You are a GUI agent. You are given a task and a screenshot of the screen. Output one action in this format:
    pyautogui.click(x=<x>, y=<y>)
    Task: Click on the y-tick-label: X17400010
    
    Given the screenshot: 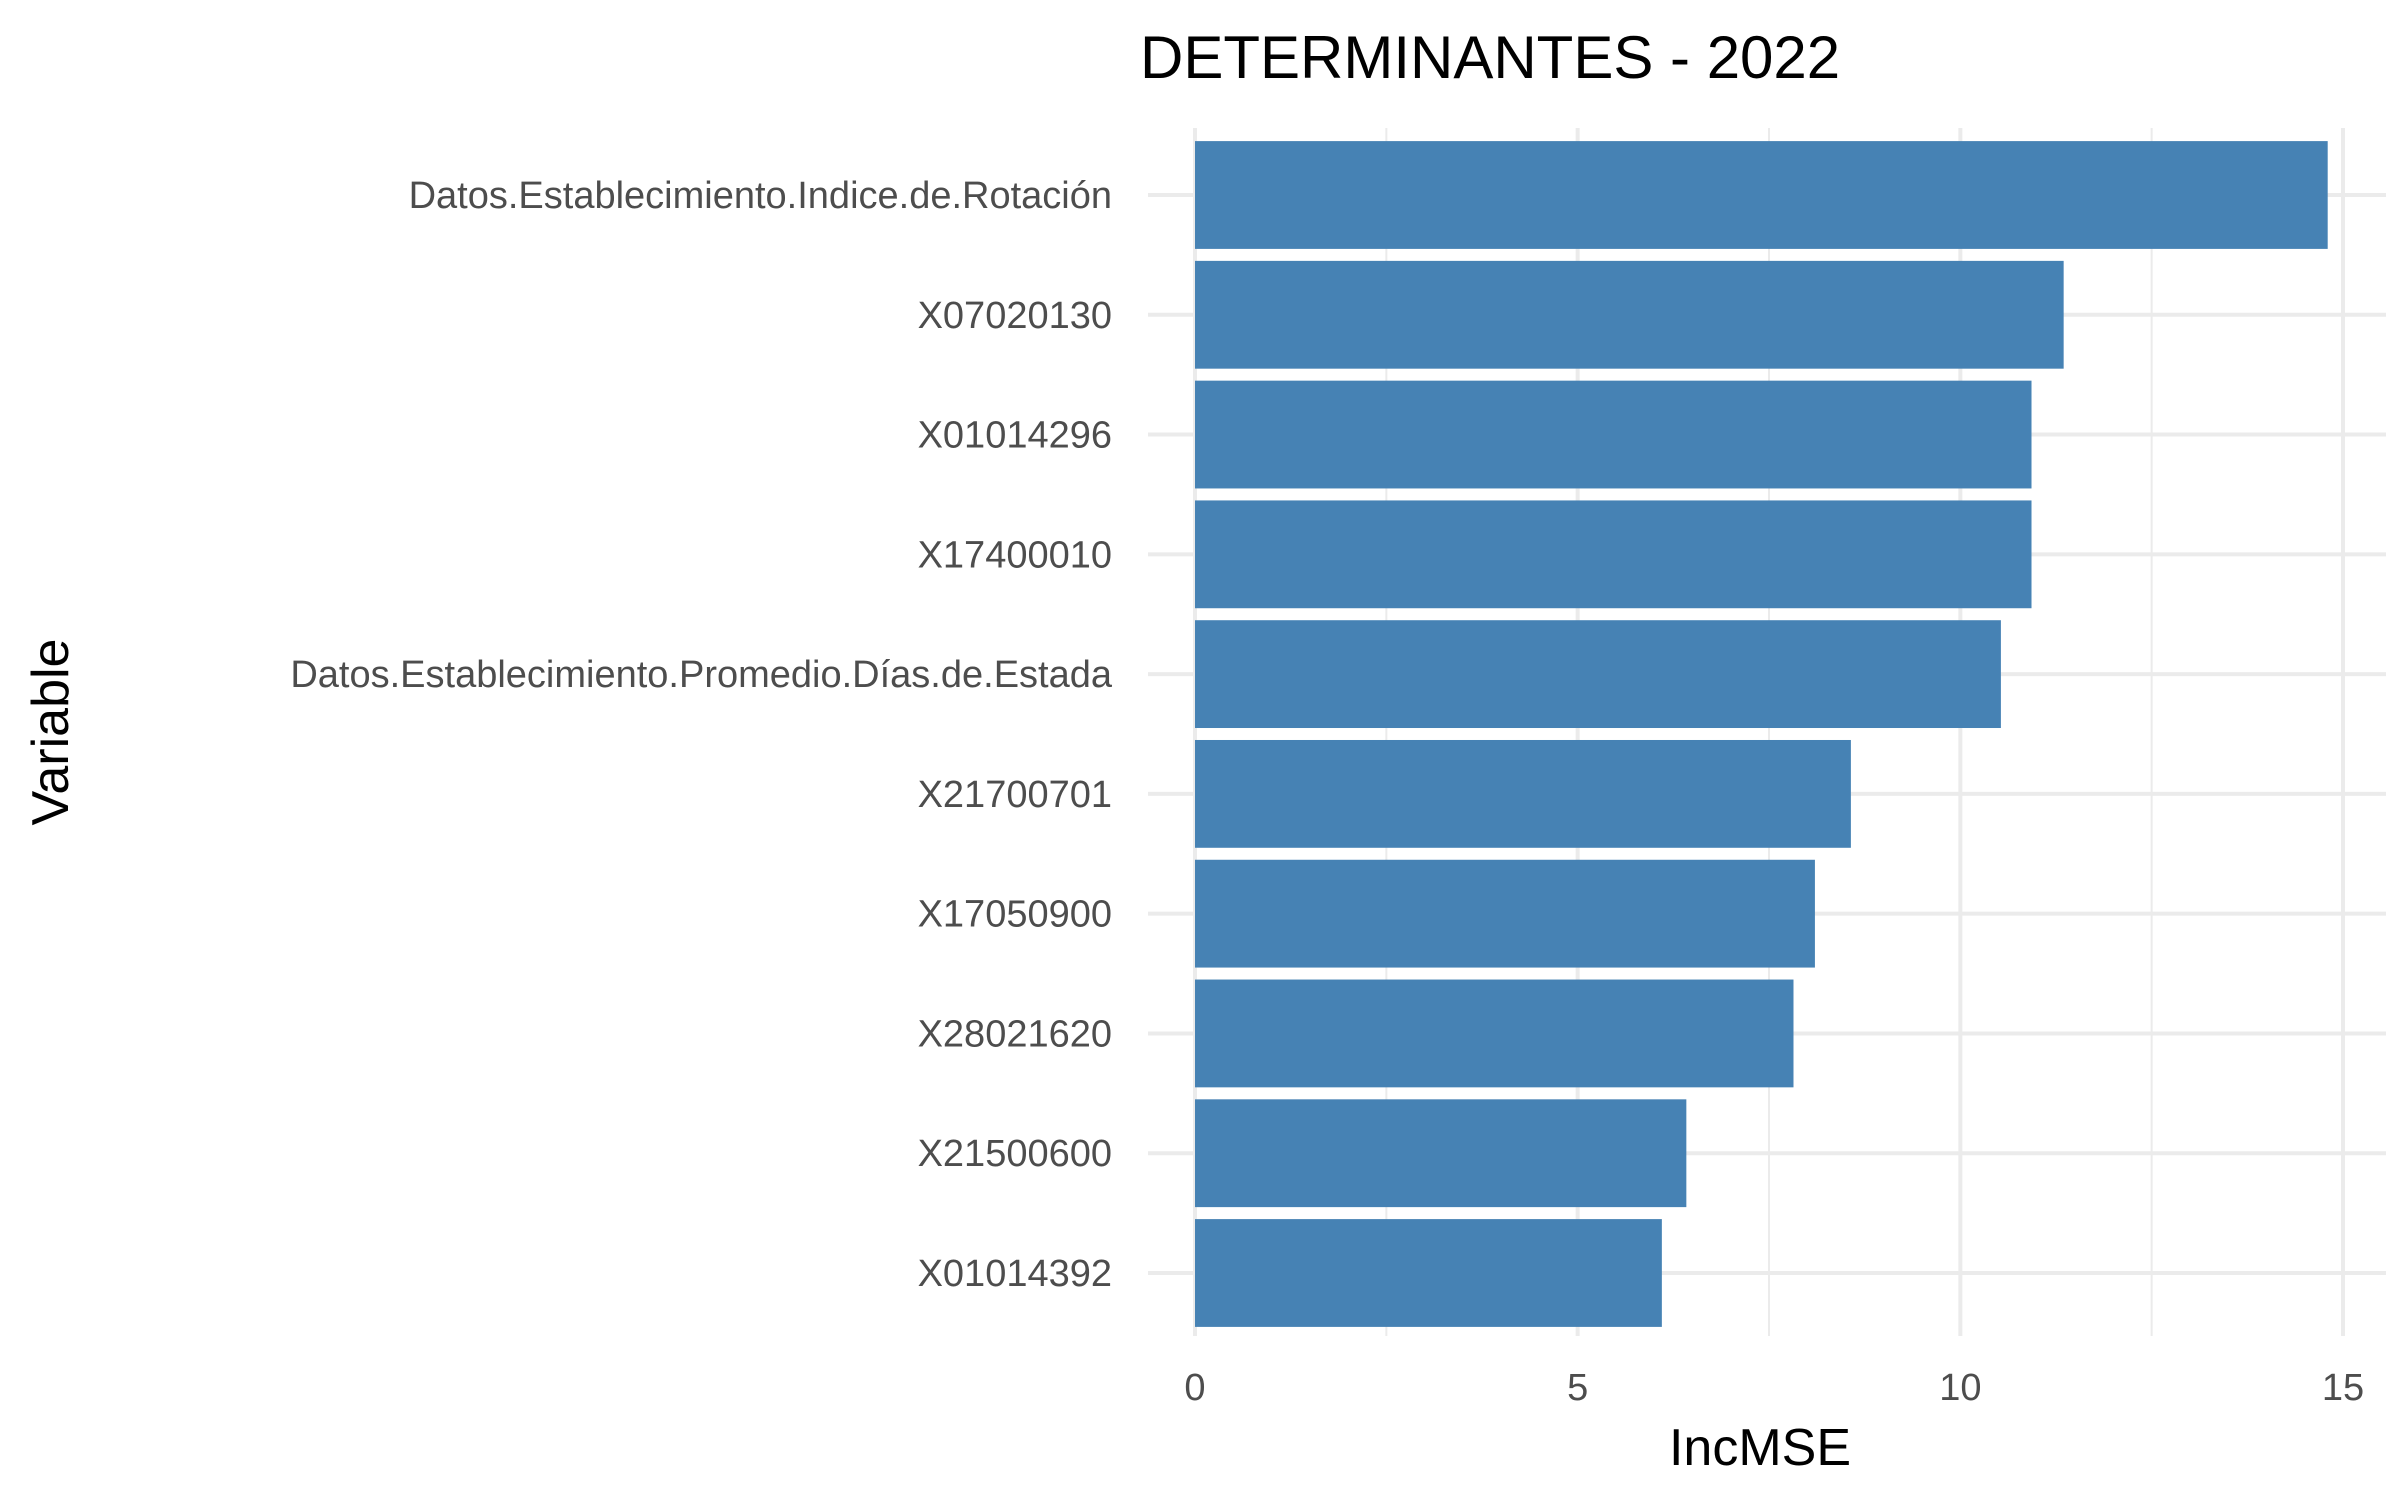 What is the action you would take?
    pyautogui.click(x=1015, y=555)
    